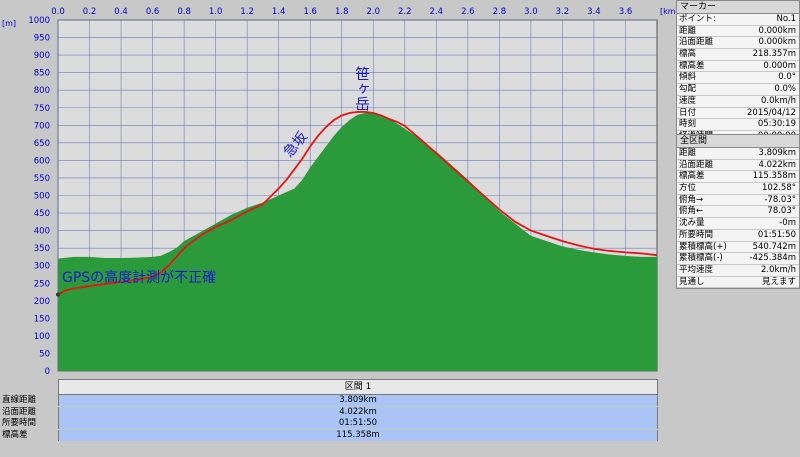 Image resolution: width=800 pixels, height=457 pixels. Describe the element at coordinates (44, 354) in the screenshot. I see `y-tick-label: 50` at that location.